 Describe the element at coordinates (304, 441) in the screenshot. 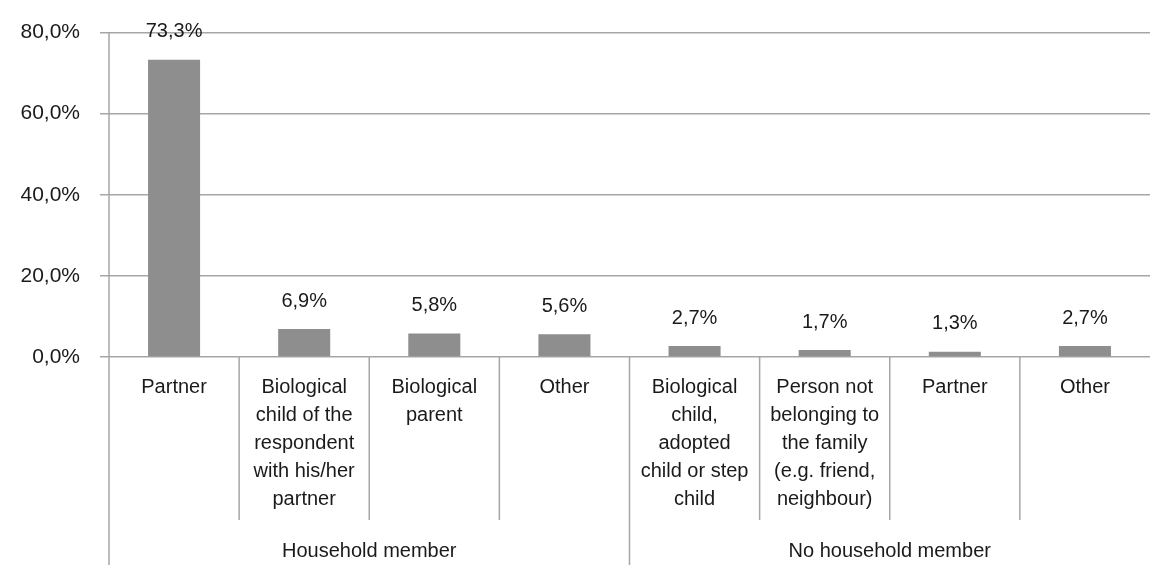

I see `x-tick-label: Biological child of the respondent with his/her partner` at that location.